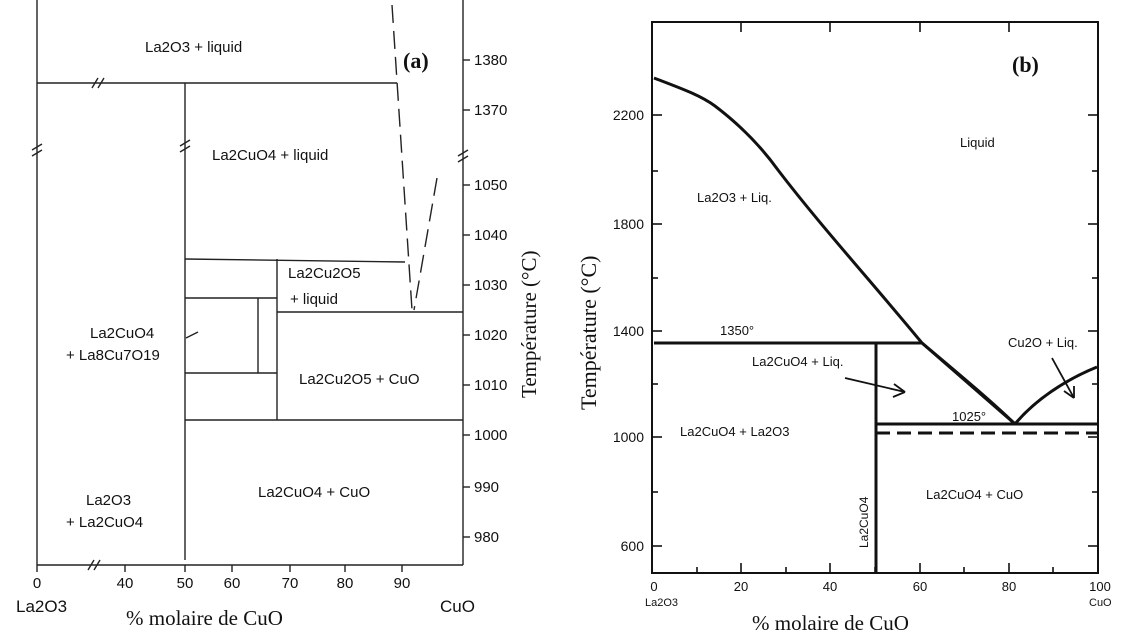  I want to click on a-xtick-label: 90, so click(402, 583).